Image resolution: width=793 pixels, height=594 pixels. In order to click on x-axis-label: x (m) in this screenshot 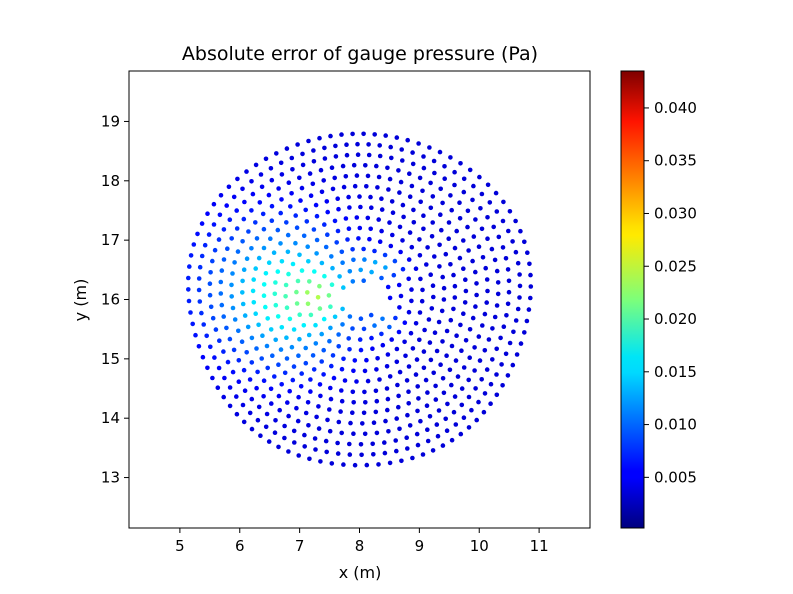, I will do `click(360, 572)`.